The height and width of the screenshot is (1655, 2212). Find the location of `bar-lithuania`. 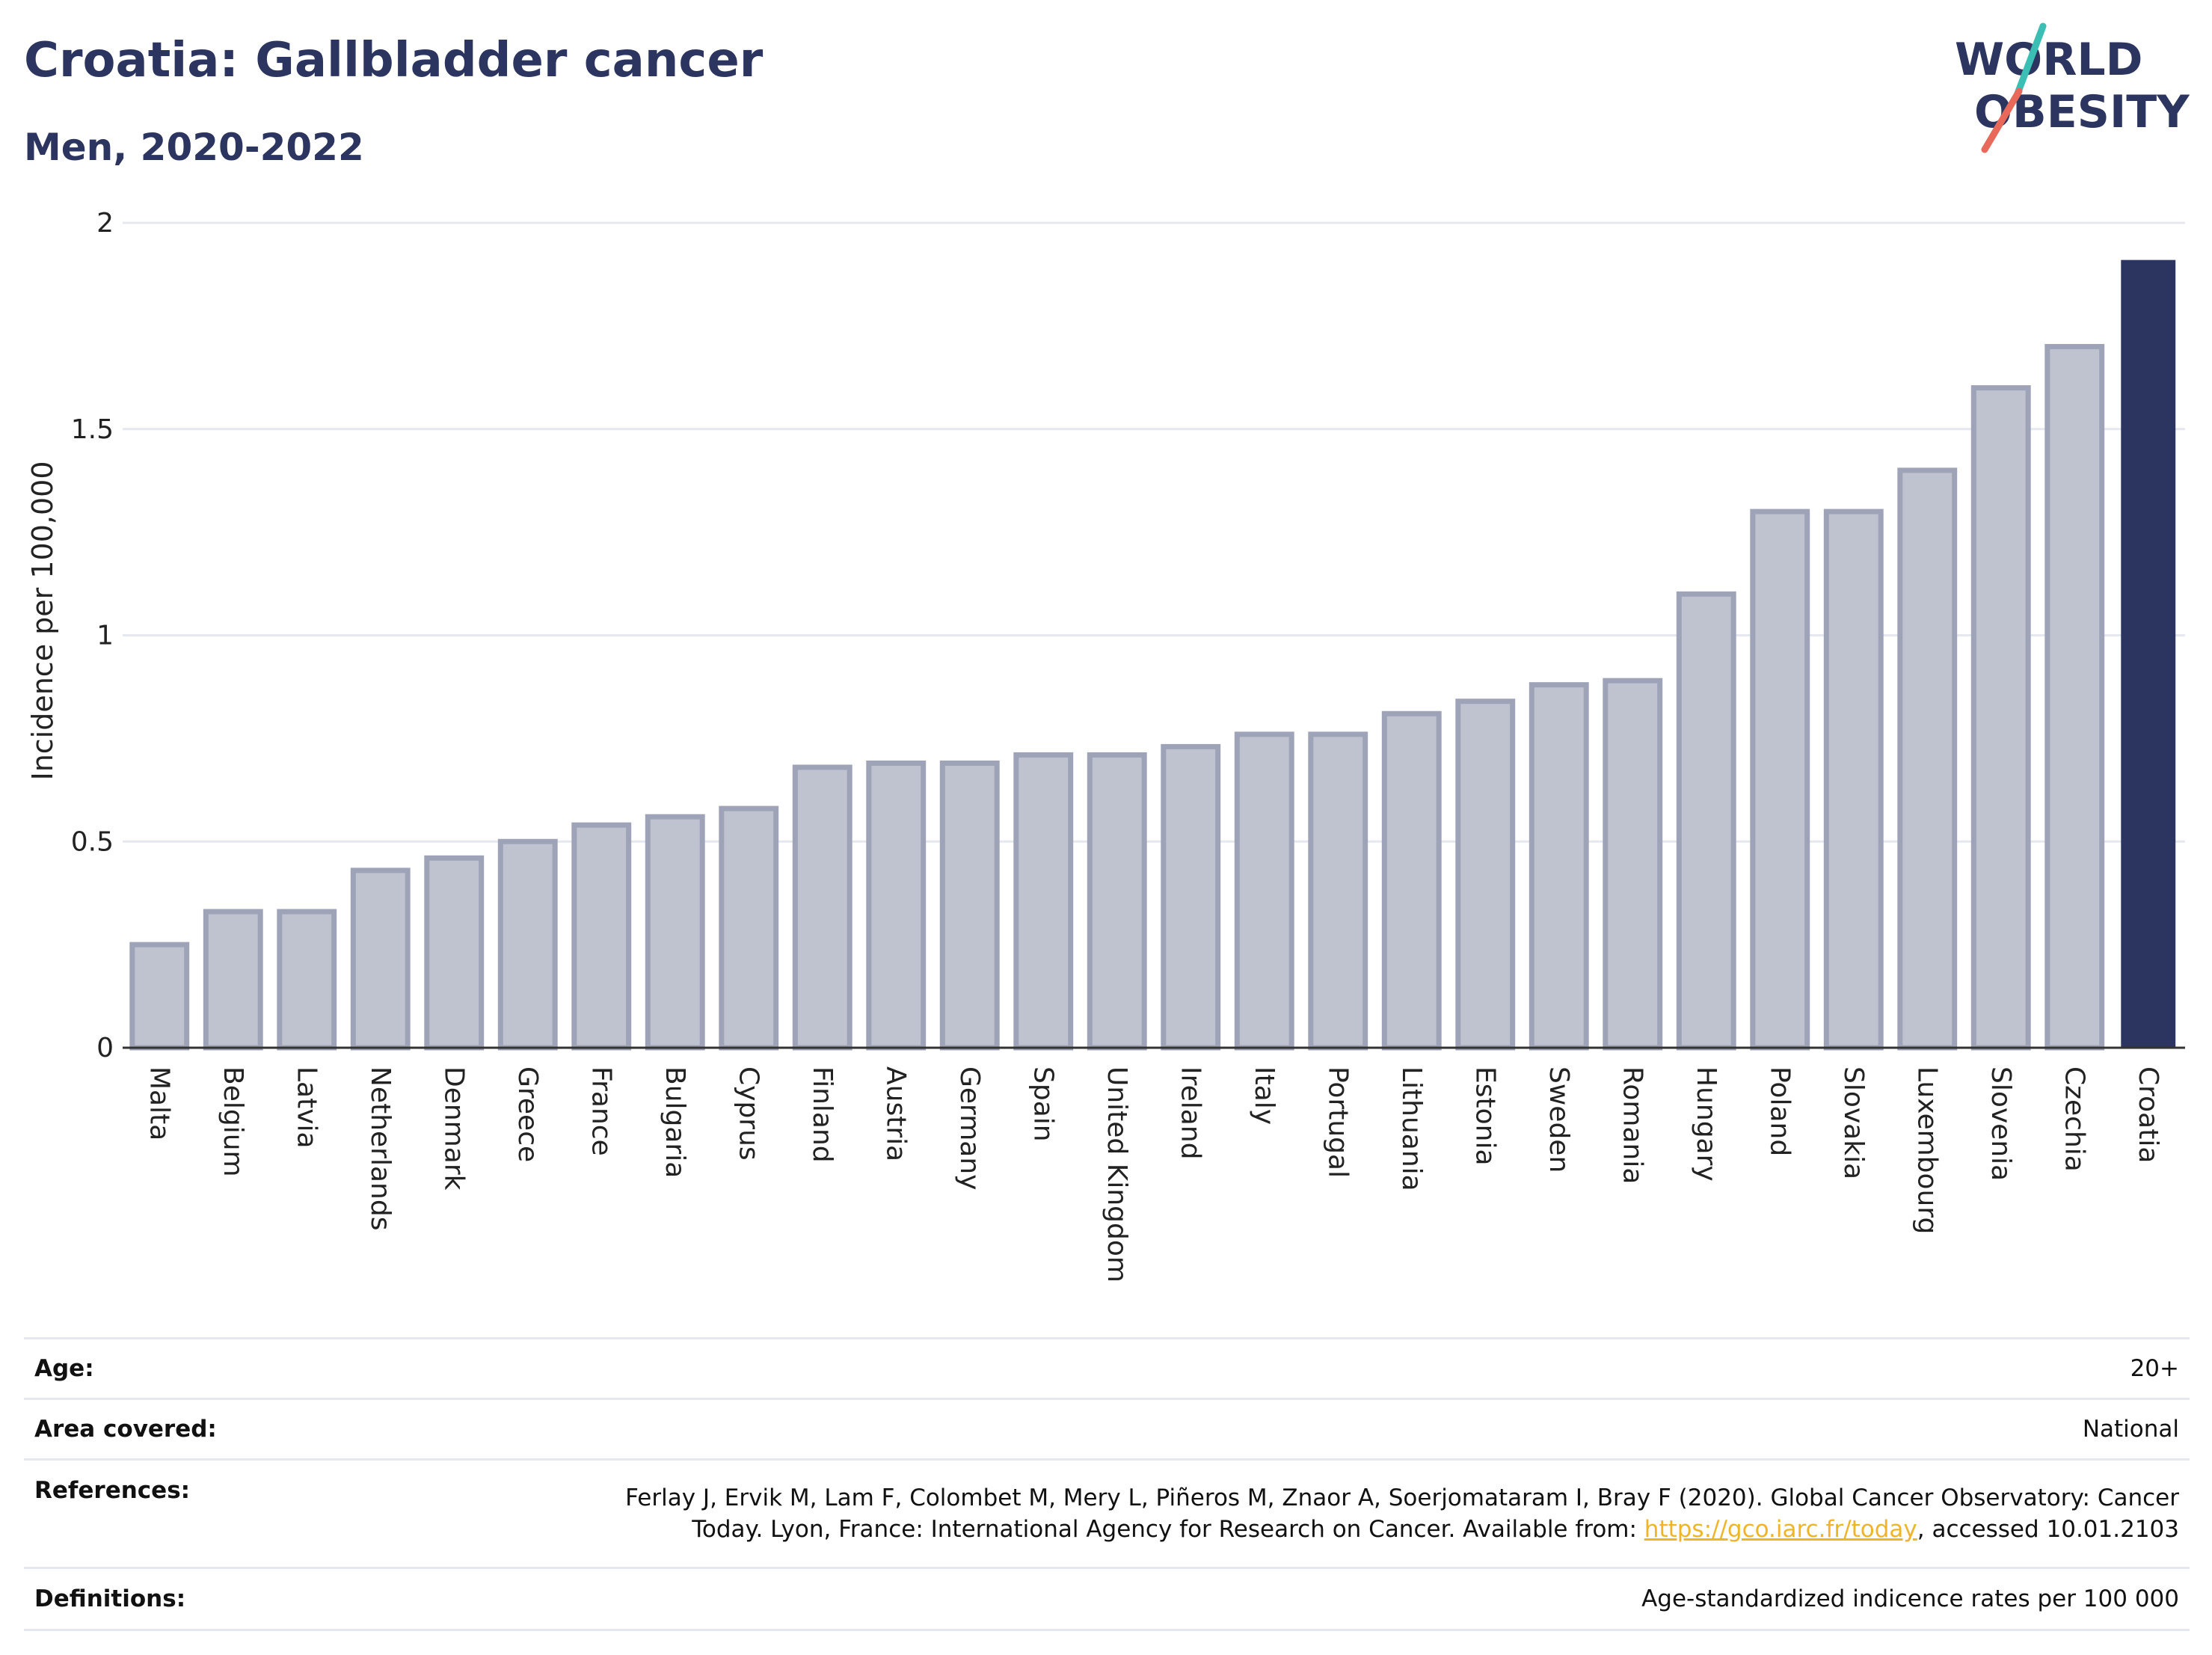

bar-lithuania is located at coordinates (1411, 880).